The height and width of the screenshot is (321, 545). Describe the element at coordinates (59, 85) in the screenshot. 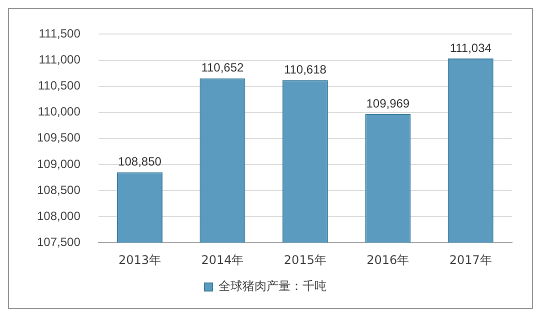

I see `y-tick-label: 110,500` at that location.